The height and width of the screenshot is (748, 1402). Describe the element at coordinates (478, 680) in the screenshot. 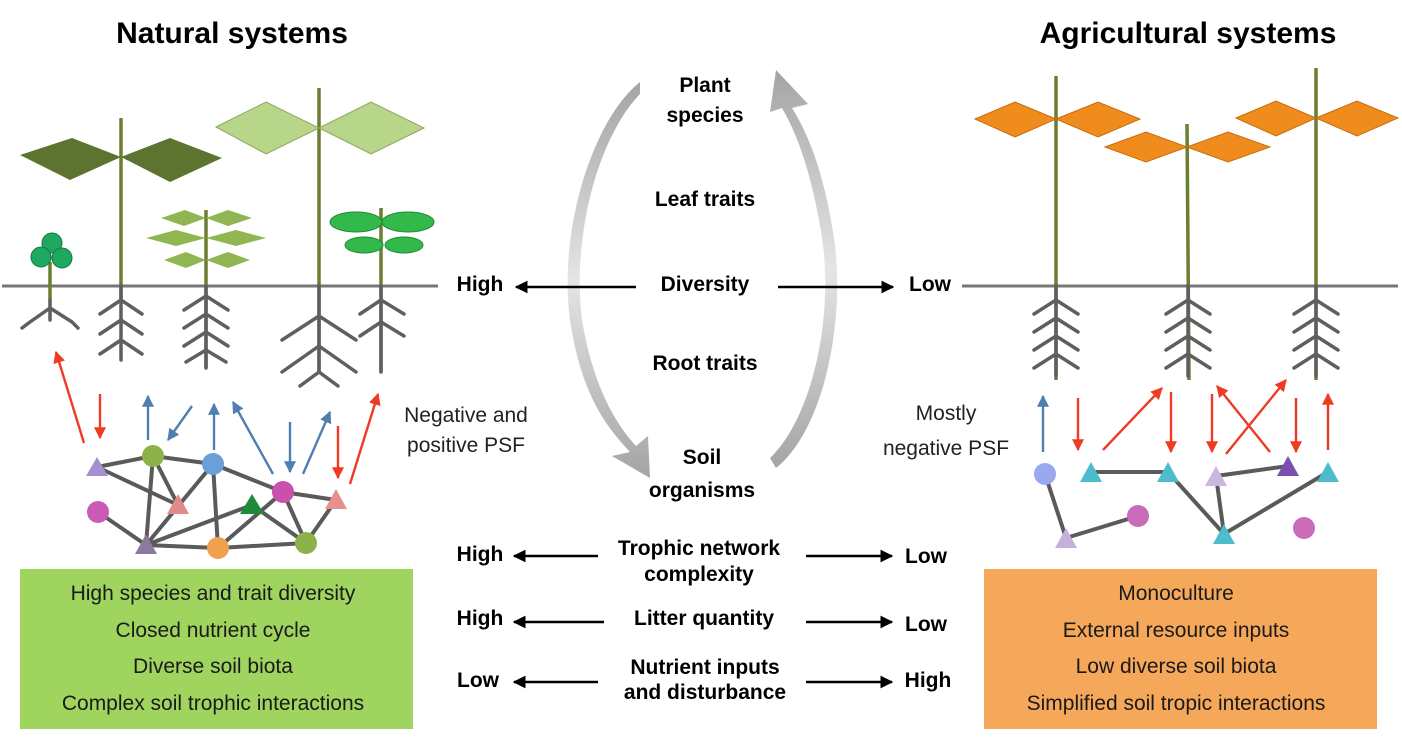

I see `comparison-left-value: Low` at that location.